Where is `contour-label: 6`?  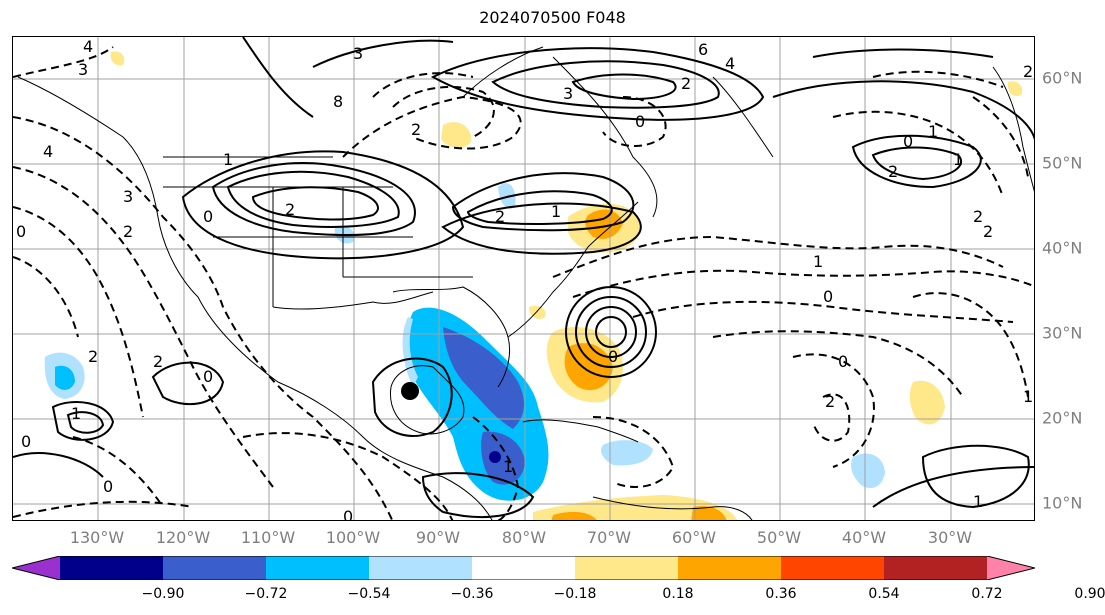
contour-label: 6 is located at coordinates (703, 49).